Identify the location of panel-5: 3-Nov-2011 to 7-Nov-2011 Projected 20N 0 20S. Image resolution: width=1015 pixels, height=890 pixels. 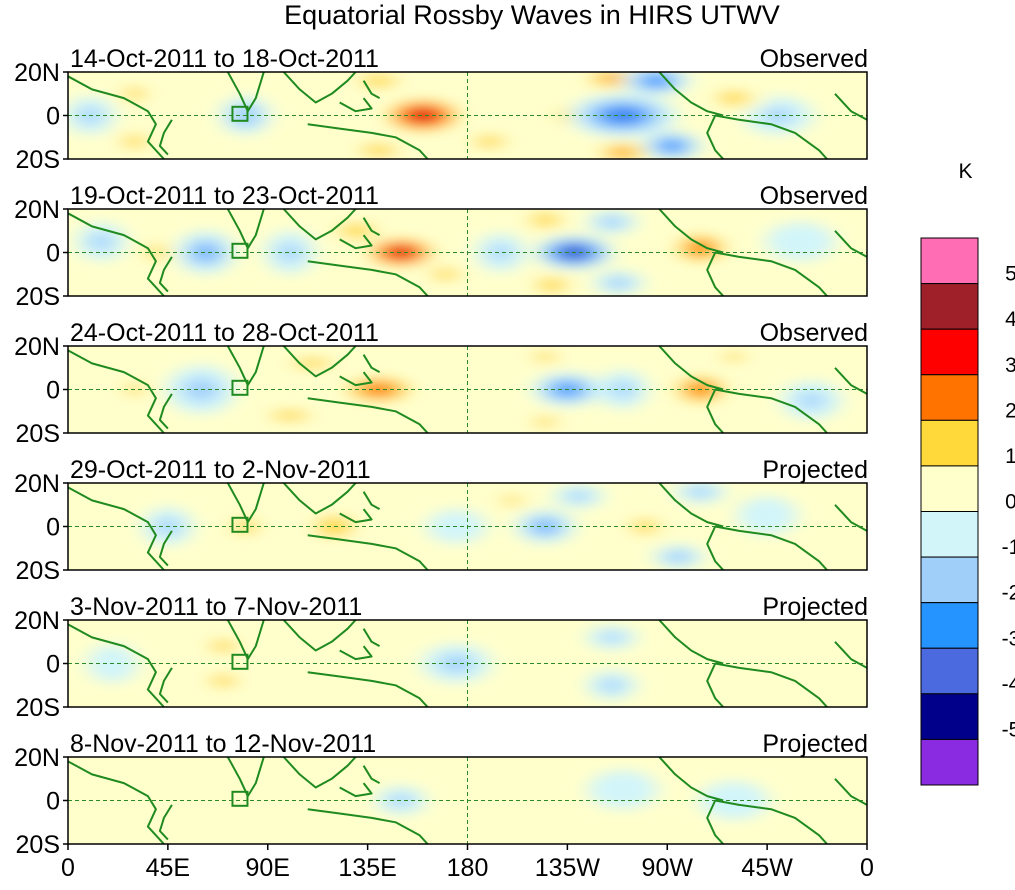
(441, 657).